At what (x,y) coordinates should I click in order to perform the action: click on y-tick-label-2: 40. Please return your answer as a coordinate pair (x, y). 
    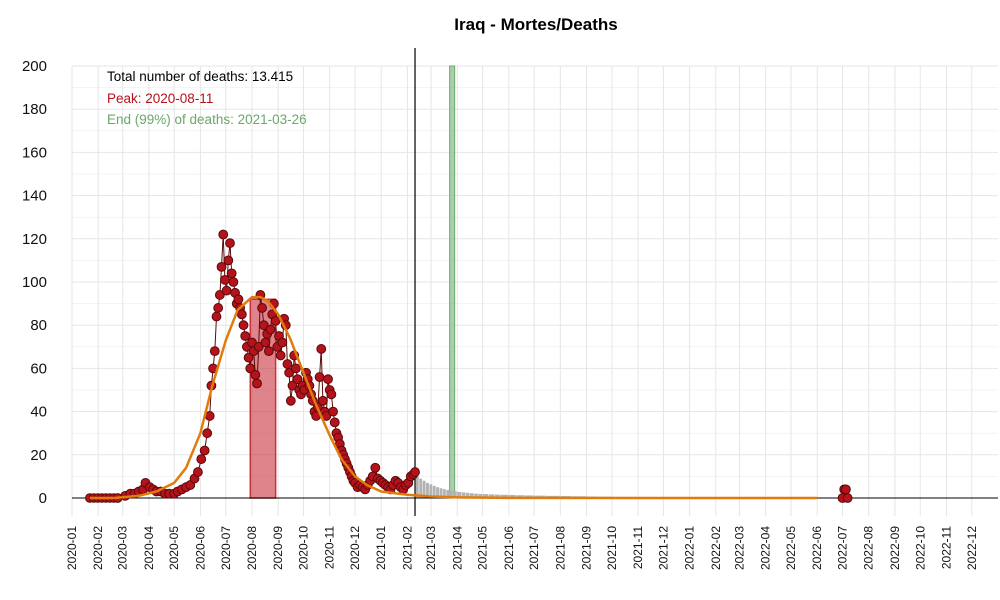
    Looking at the image, I should click on (38, 412).